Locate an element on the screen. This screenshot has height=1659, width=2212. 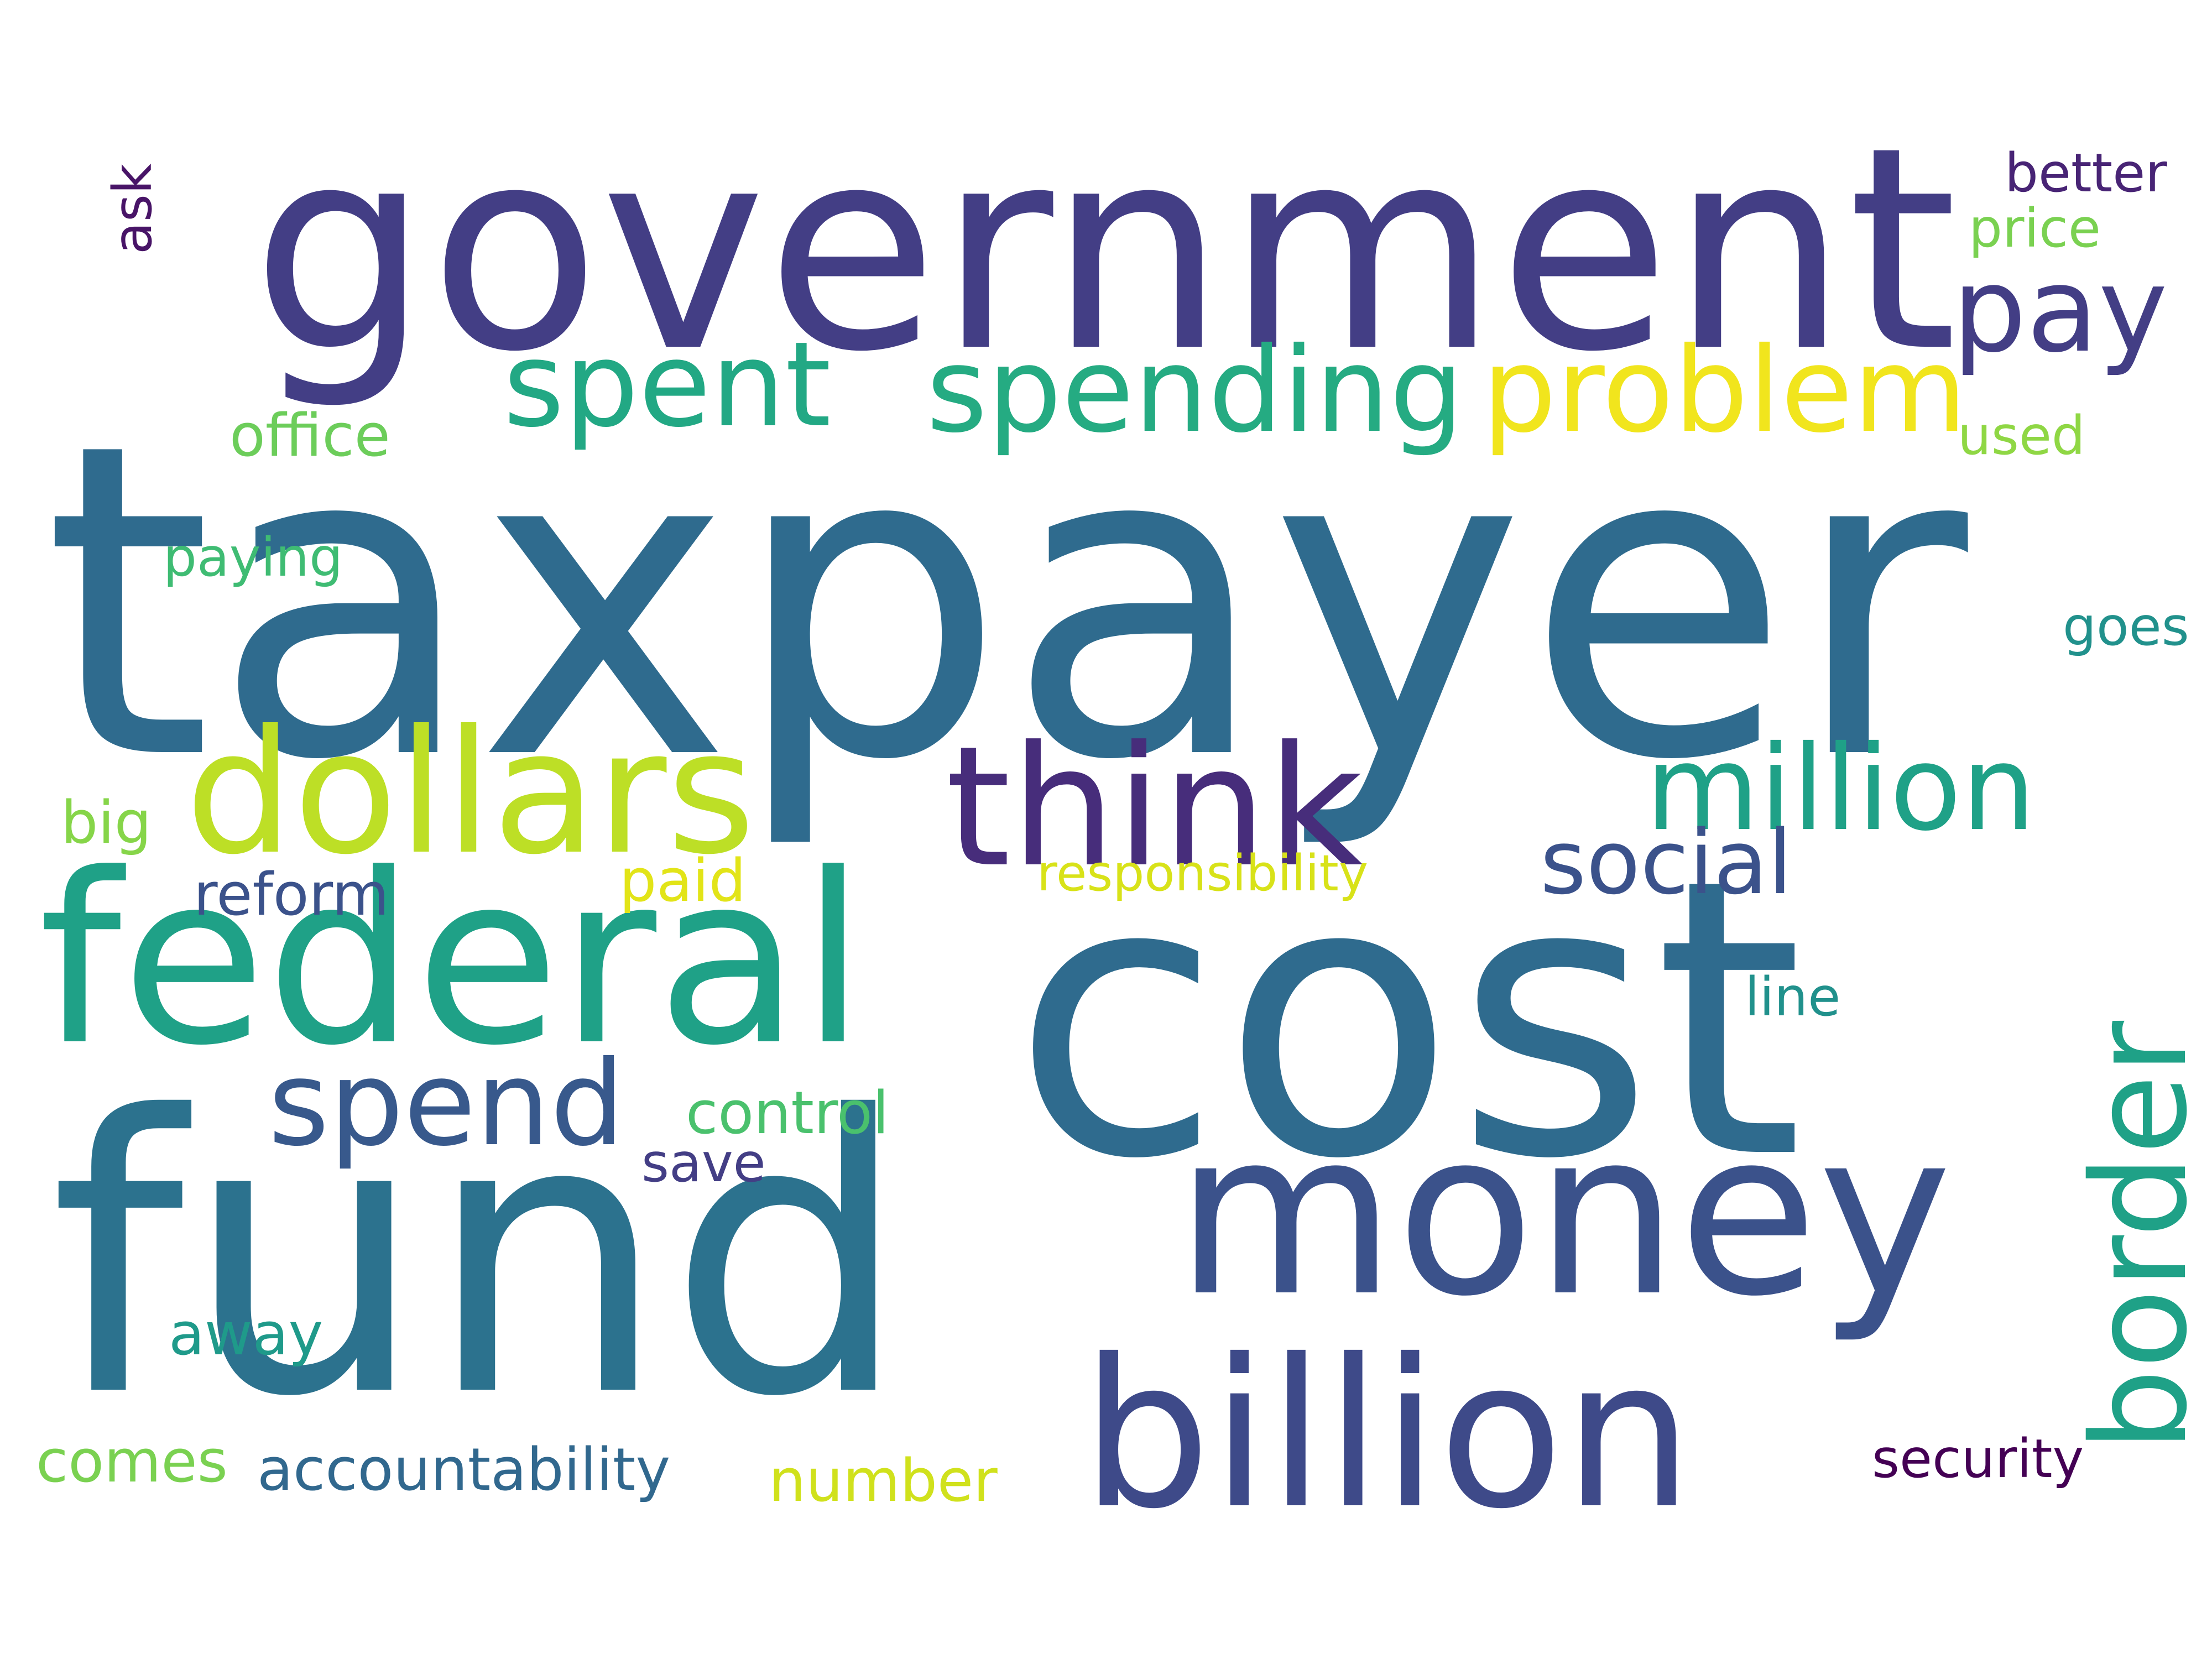
word-reform: reform is located at coordinates (291, 894).